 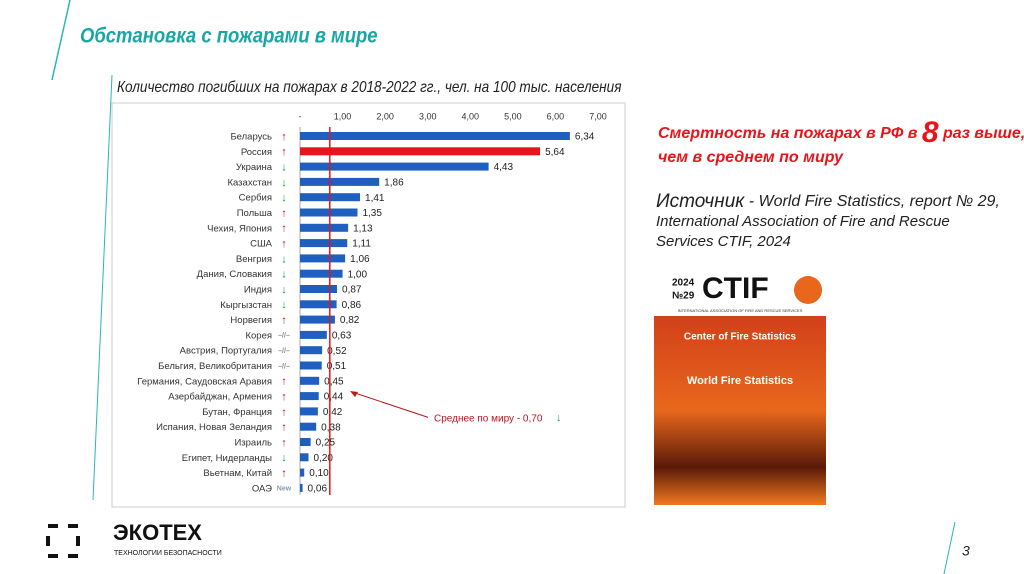 I want to click on trend-mark: –//–, so click(x=284, y=351).